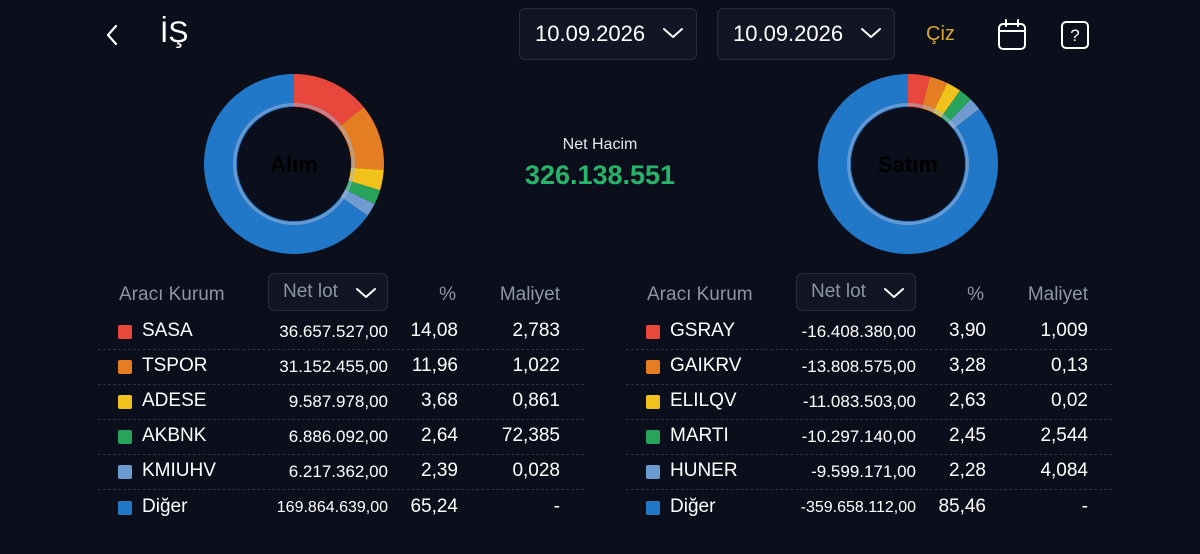  What do you see at coordinates (536, 470) in the screenshot?
I see `cost-value: 0,028` at bounding box center [536, 470].